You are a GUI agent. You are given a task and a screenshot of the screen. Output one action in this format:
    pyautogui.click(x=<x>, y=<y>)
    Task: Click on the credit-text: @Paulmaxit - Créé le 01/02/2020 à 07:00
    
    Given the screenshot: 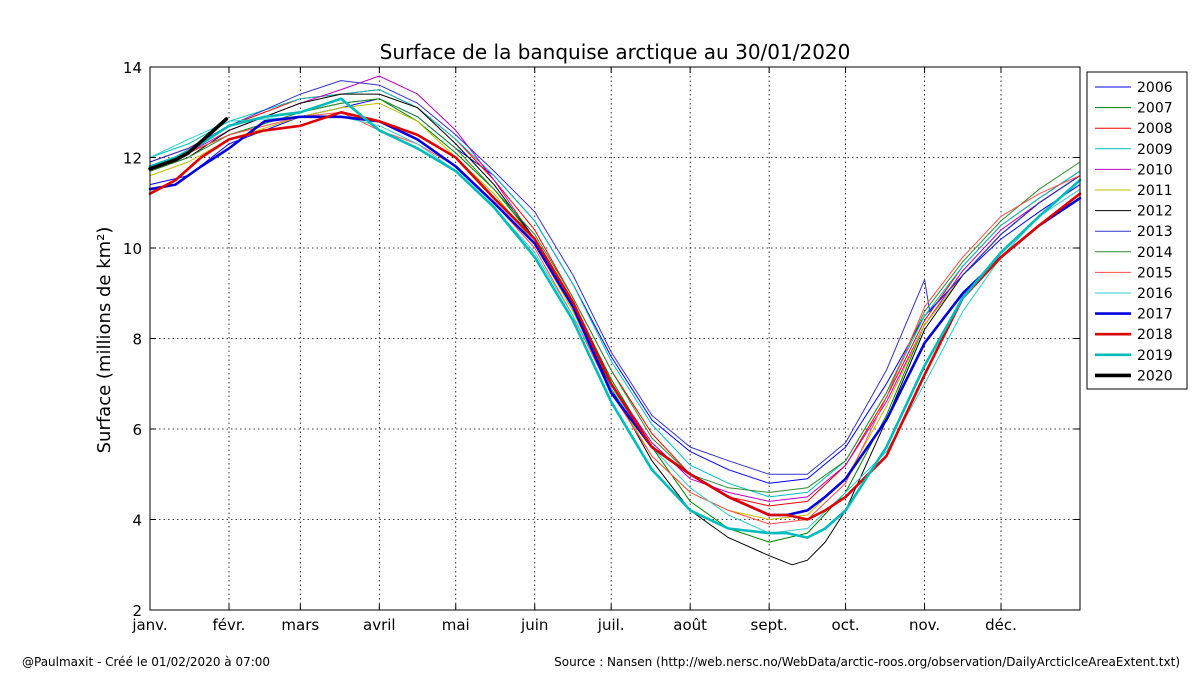 What is the action you would take?
    pyautogui.click(x=146, y=662)
    